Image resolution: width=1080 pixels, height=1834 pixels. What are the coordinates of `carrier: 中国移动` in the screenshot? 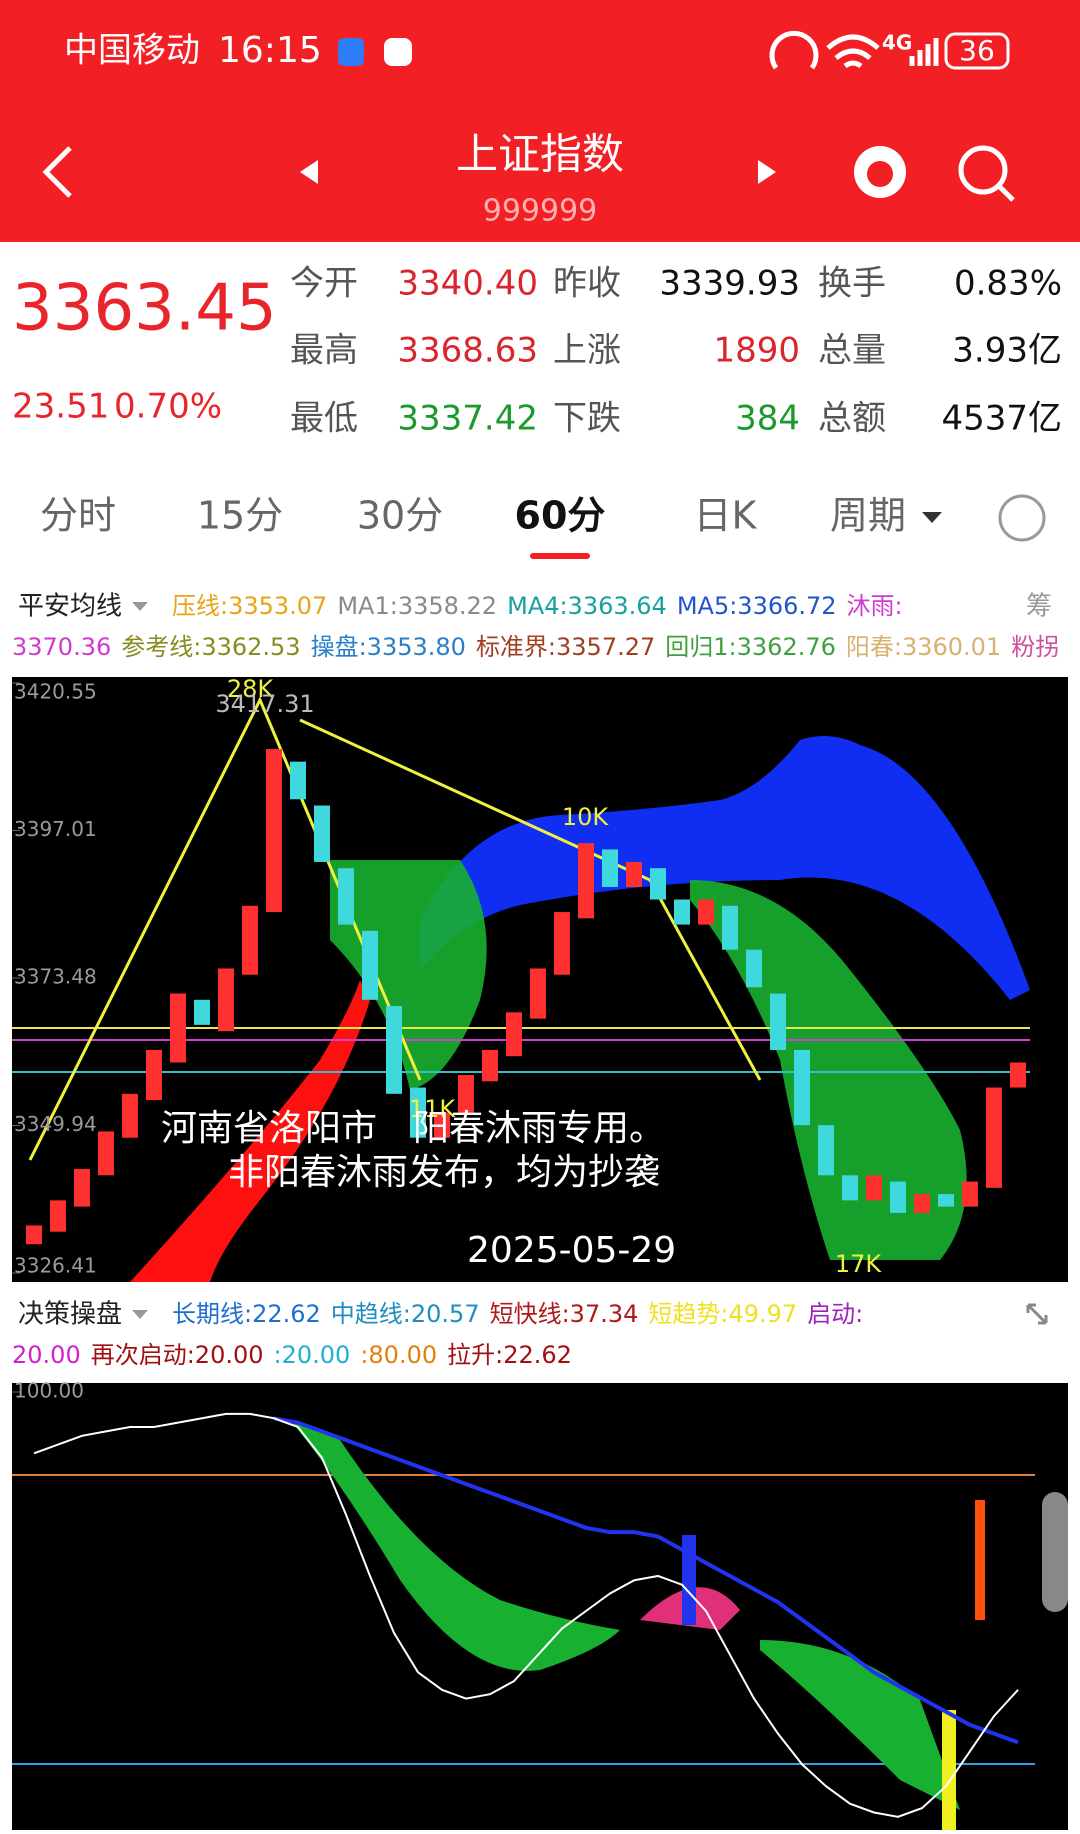 It's located at (132, 51).